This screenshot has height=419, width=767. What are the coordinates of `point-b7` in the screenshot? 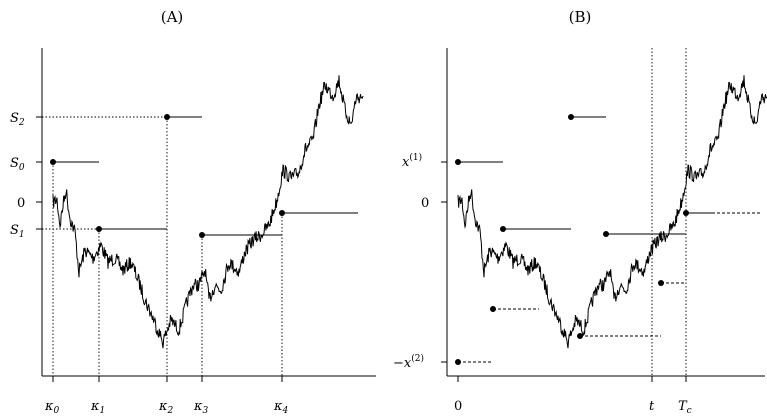 It's located at (493, 309).